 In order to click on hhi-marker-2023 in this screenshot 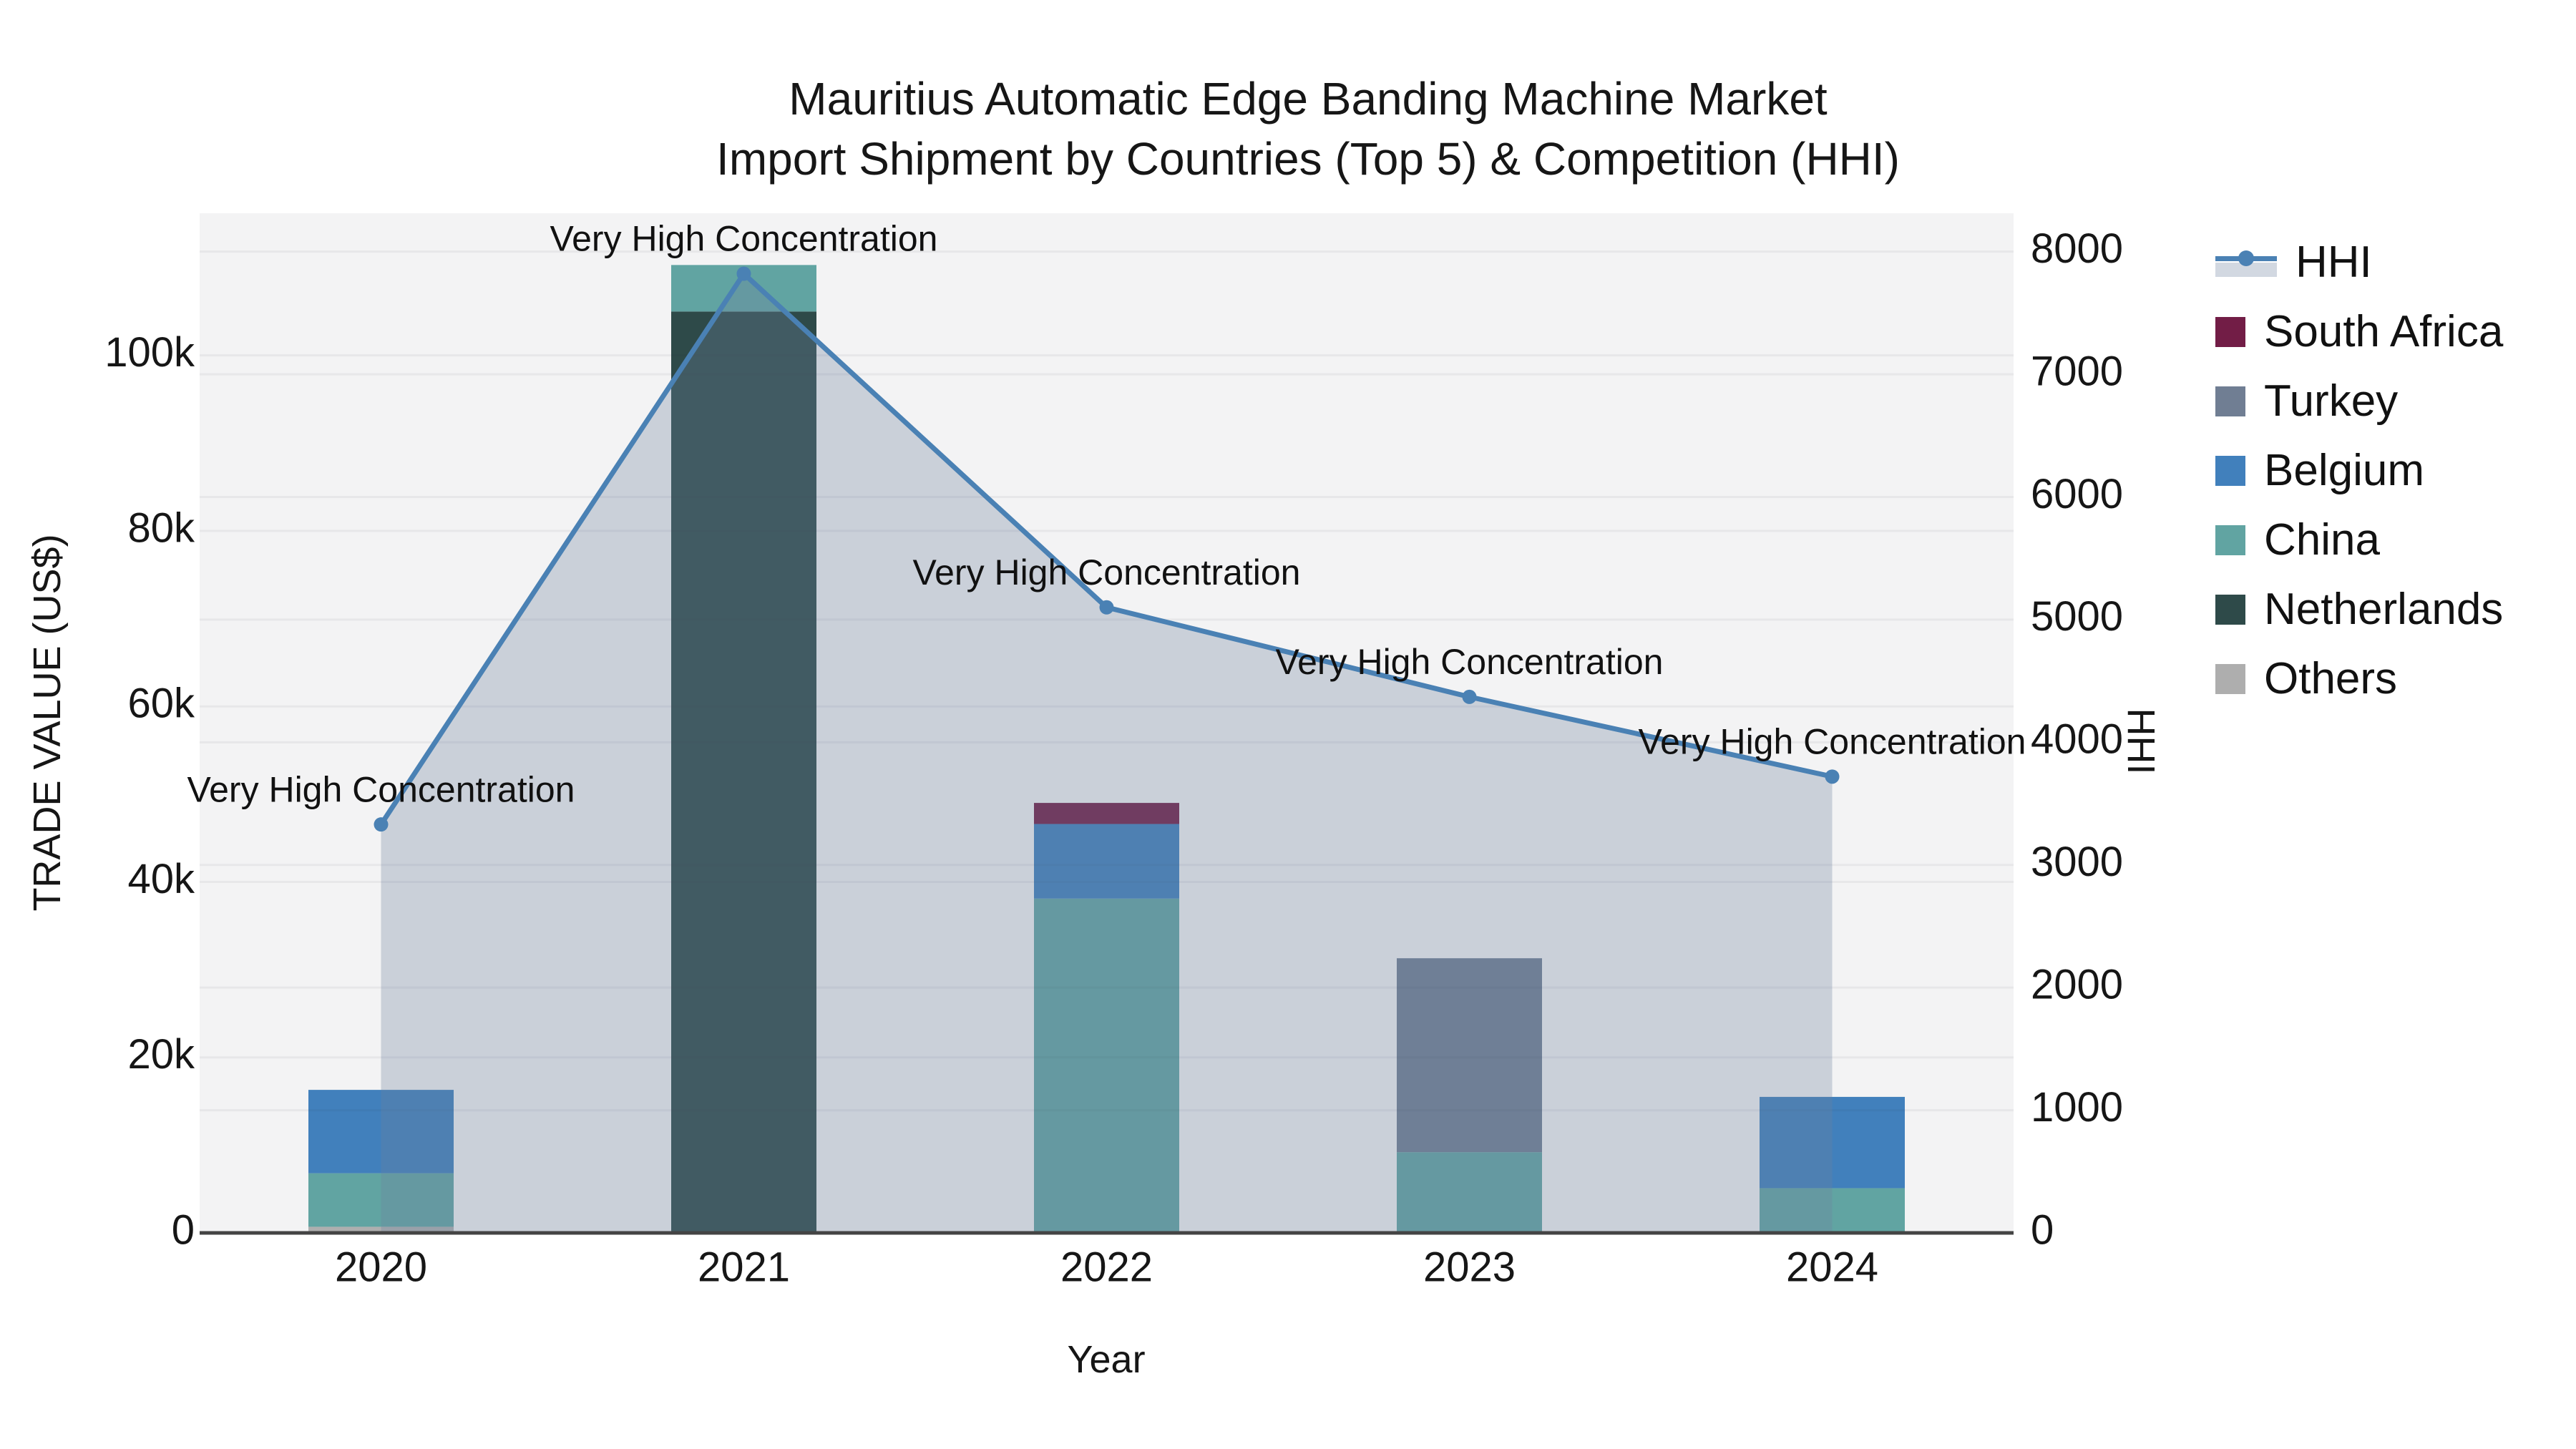, I will do `click(1469, 696)`.